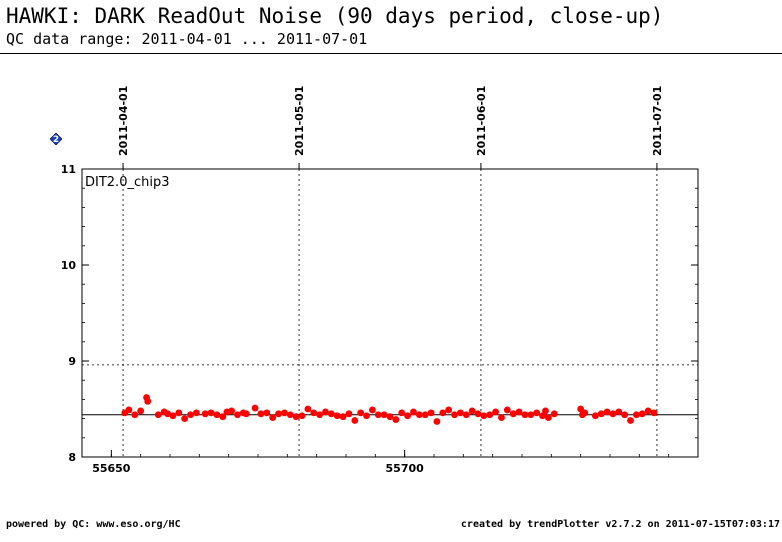  What do you see at coordinates (93, 524) in the screenshot?
I see `footer-powered-by: powered by QC: www.eso.org/HC` at bounding box center [93, 524].